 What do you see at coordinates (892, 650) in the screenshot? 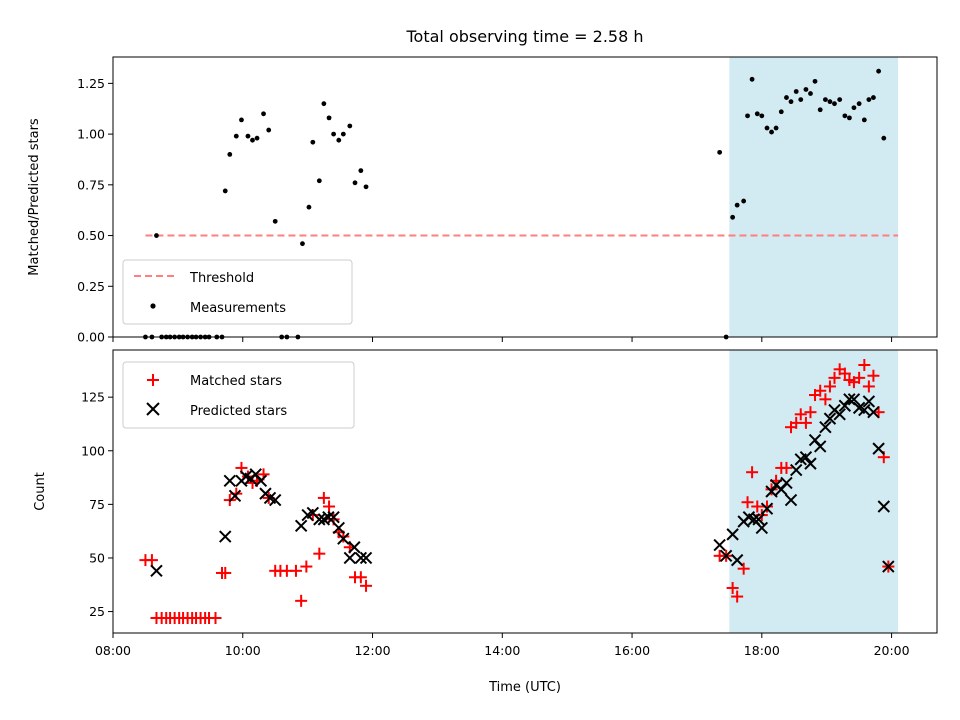
I see `x-tick-label: 20:00` at bounding box center [892, 650].